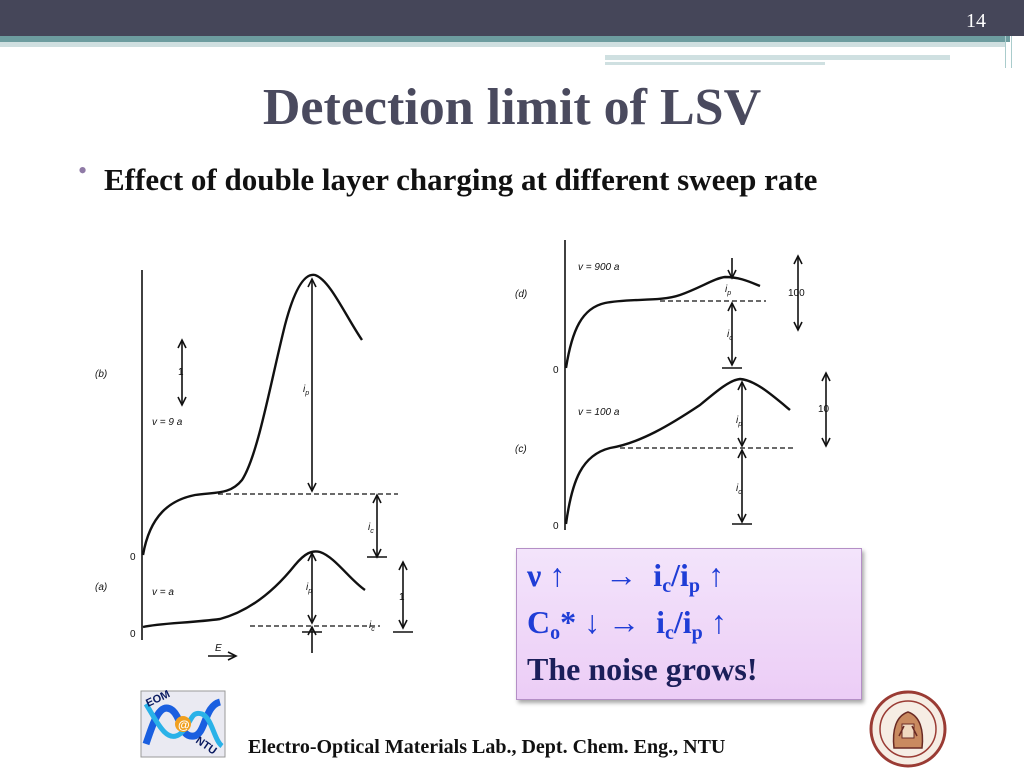 The width and height of the screenshot is (1024, 768). What do you see at coordinates (824, 409) in the screenshot?
I see `panel-c-scale: 10` at bounding box center [824, 409].